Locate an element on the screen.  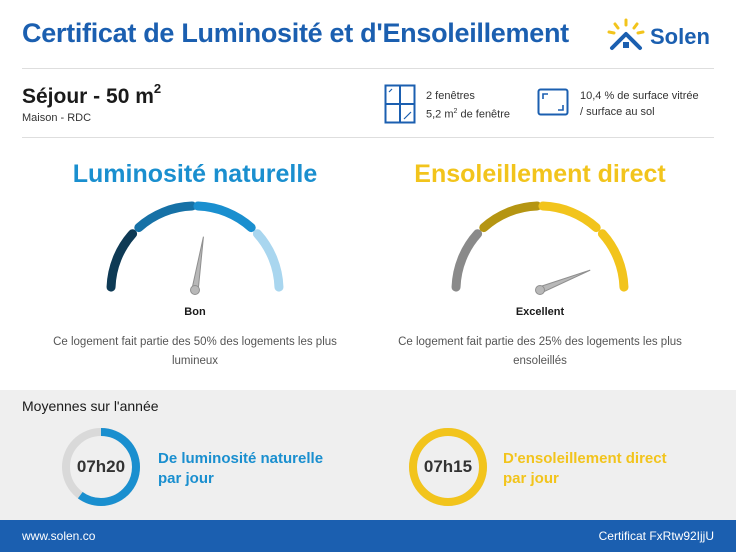
luminosity-title: Luminosité naturelle is located at coordinates (195, 174).